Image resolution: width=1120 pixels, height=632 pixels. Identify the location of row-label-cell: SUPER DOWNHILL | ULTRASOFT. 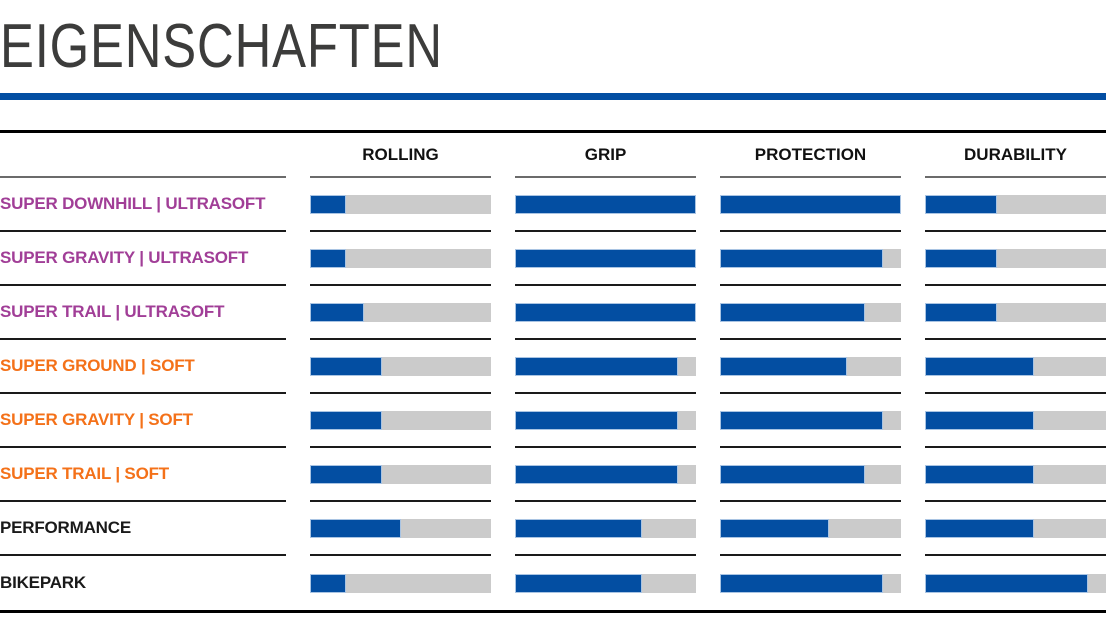
(143, 205).